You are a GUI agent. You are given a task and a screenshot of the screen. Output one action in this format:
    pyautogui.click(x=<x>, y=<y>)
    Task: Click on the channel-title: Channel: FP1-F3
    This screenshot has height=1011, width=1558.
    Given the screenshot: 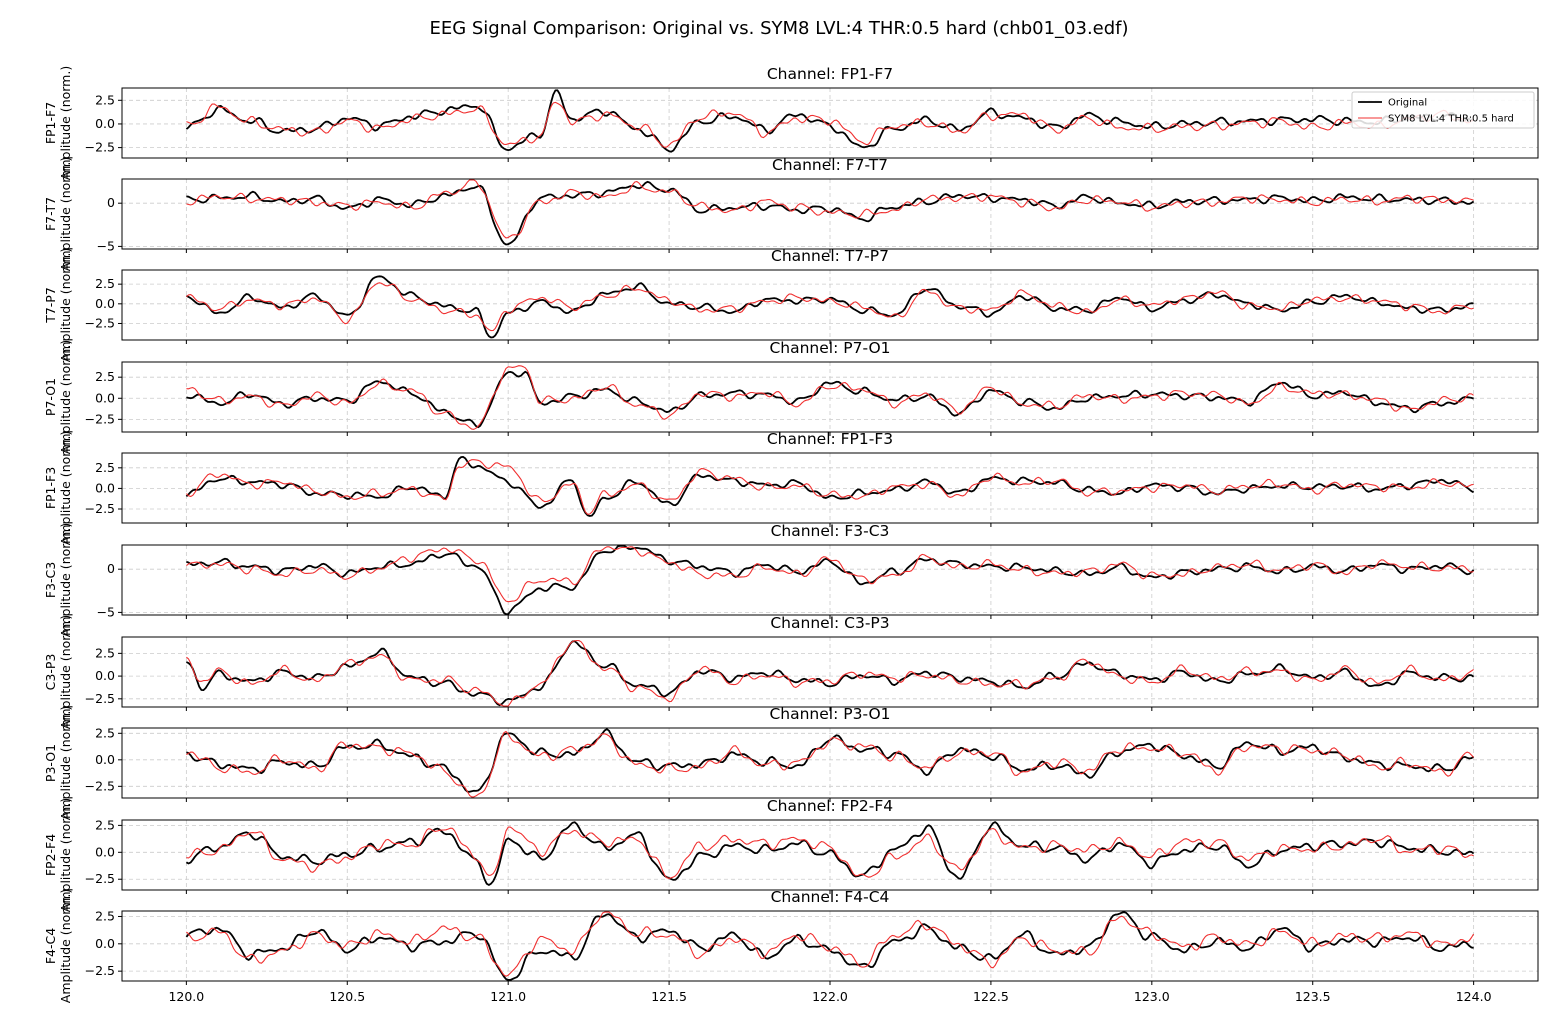 What is the action you would take?
    pyautogui.click(x=830, y=439)
    